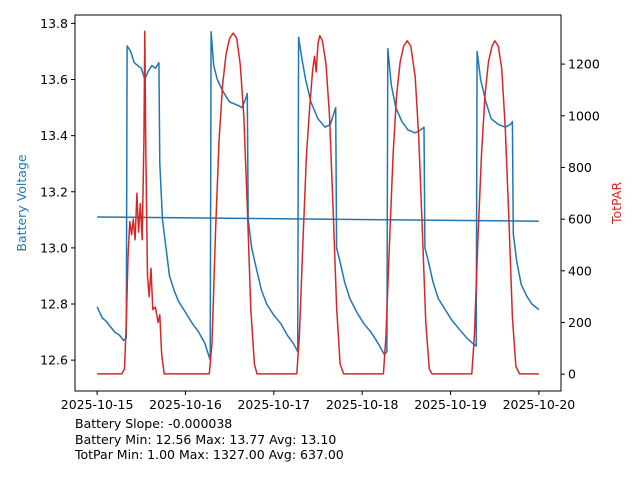 The height and width of the screenshot is (480, 640). I want to click on right-y-tick-label: 0, so click(572, 374).